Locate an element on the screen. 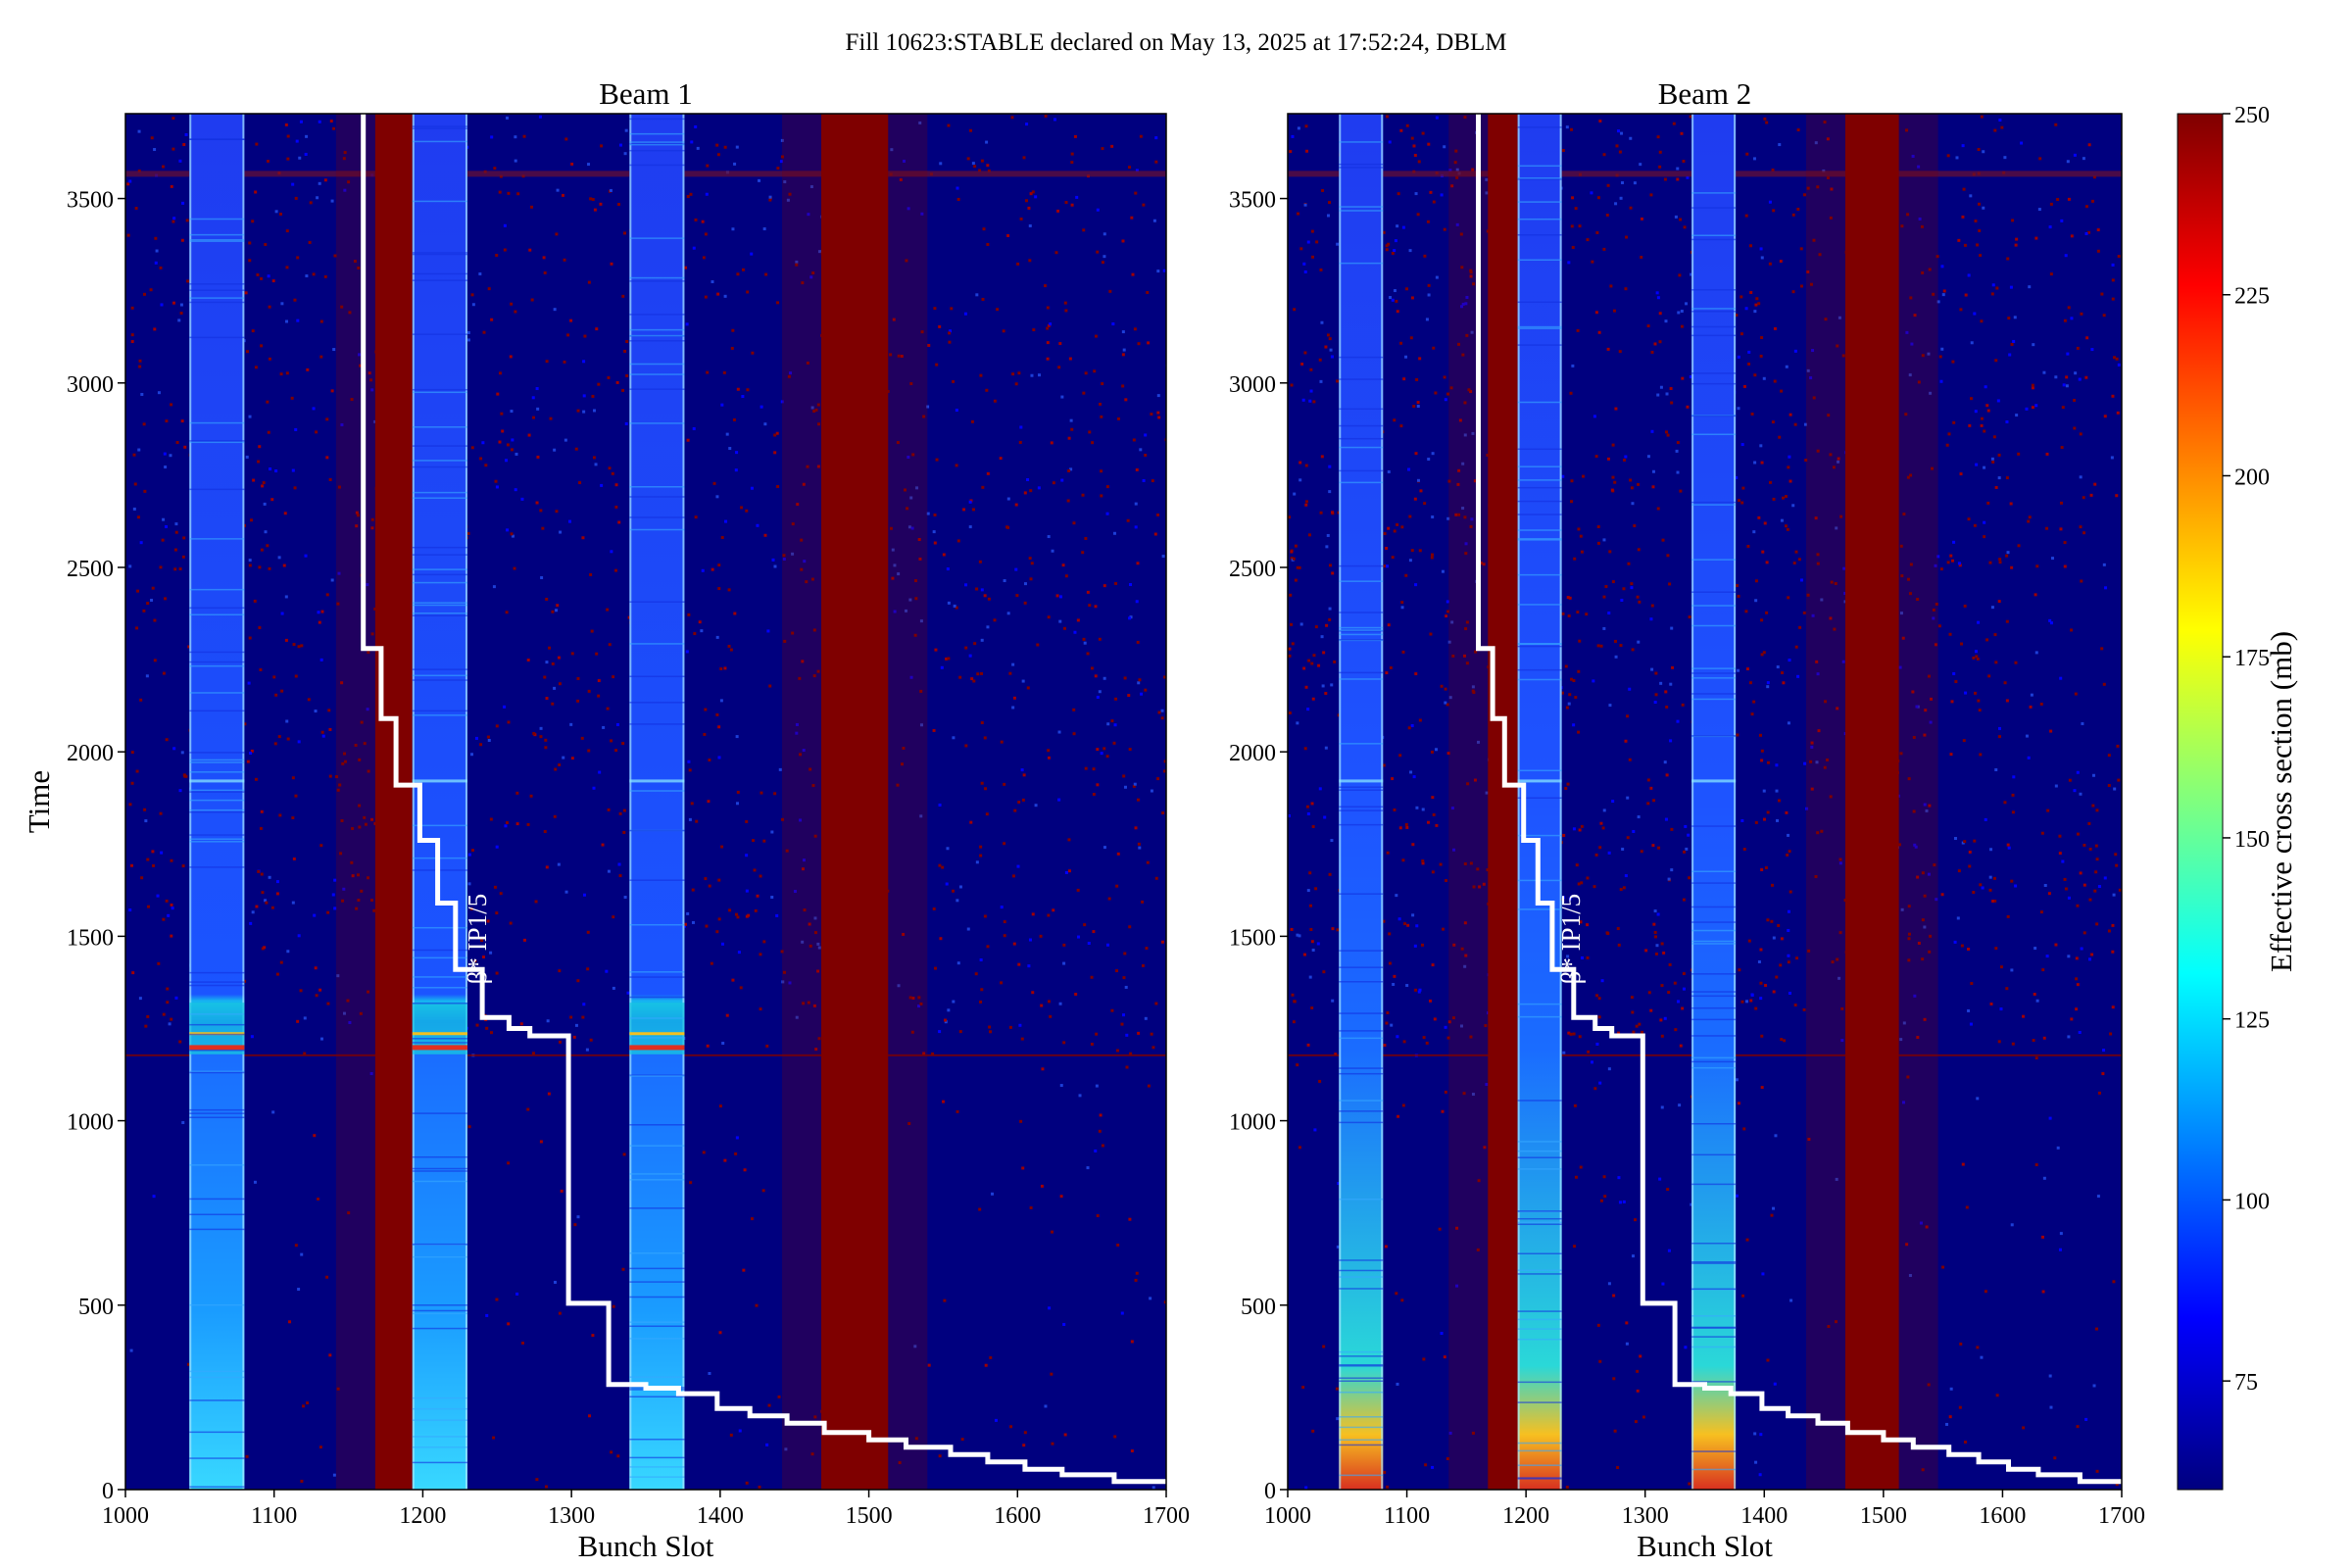 The image size is (2352, 1568). colorbar-tick-label: 100 is located at coordinates (2252, 1201).